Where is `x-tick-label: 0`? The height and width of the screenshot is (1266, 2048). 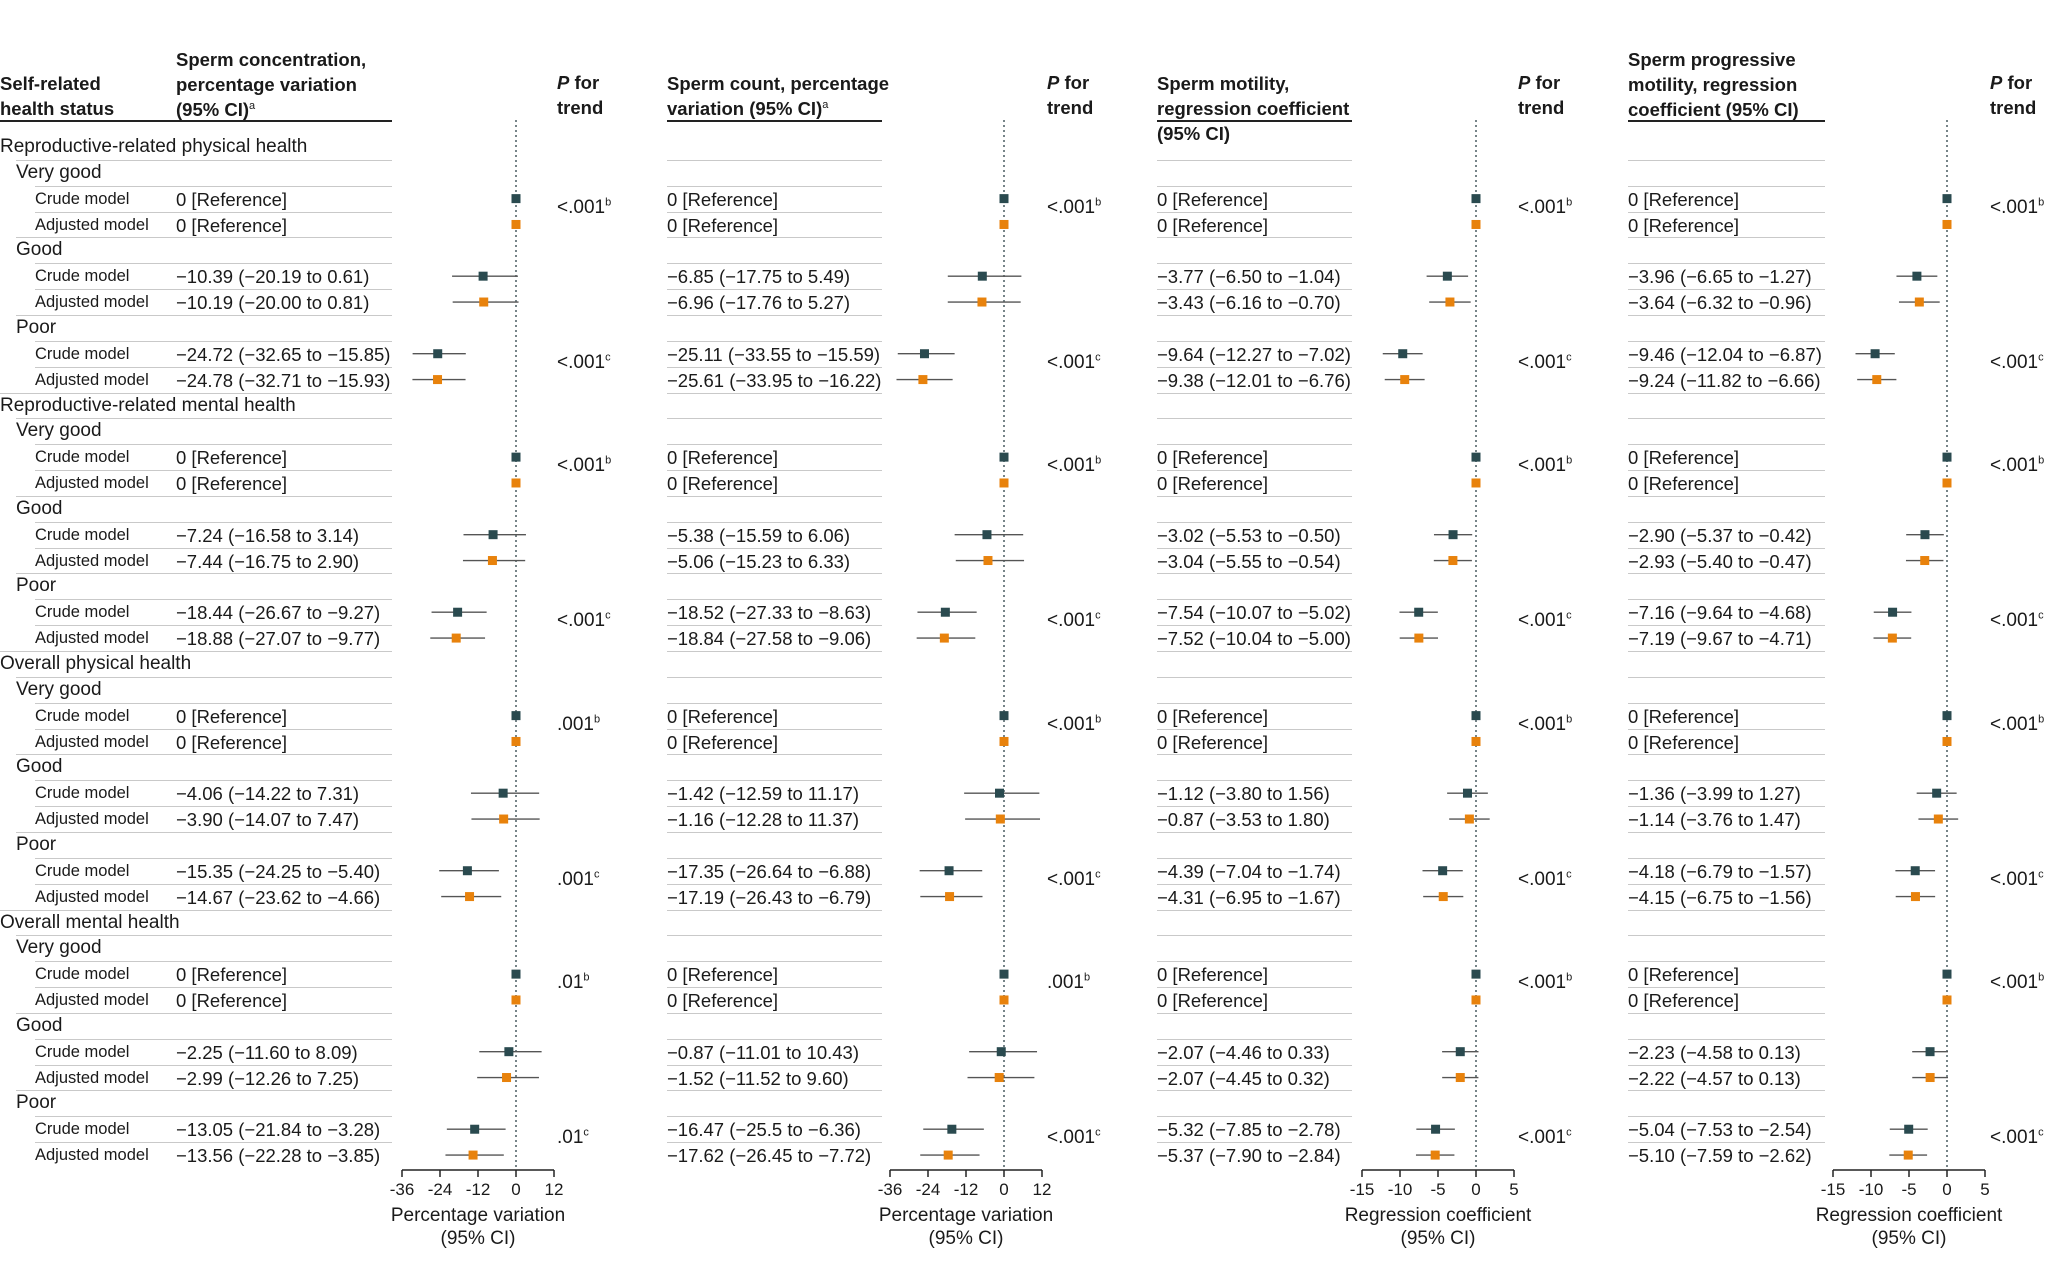 x-tick-label: 0 is located at coordinates (1475, 1189).